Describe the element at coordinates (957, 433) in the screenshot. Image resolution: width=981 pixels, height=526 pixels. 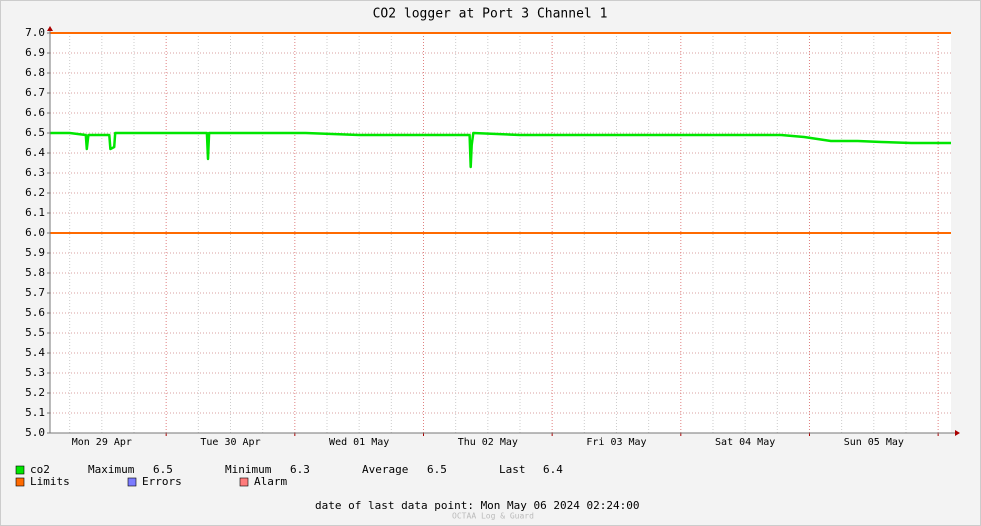
I see `x-arrow` at that location.